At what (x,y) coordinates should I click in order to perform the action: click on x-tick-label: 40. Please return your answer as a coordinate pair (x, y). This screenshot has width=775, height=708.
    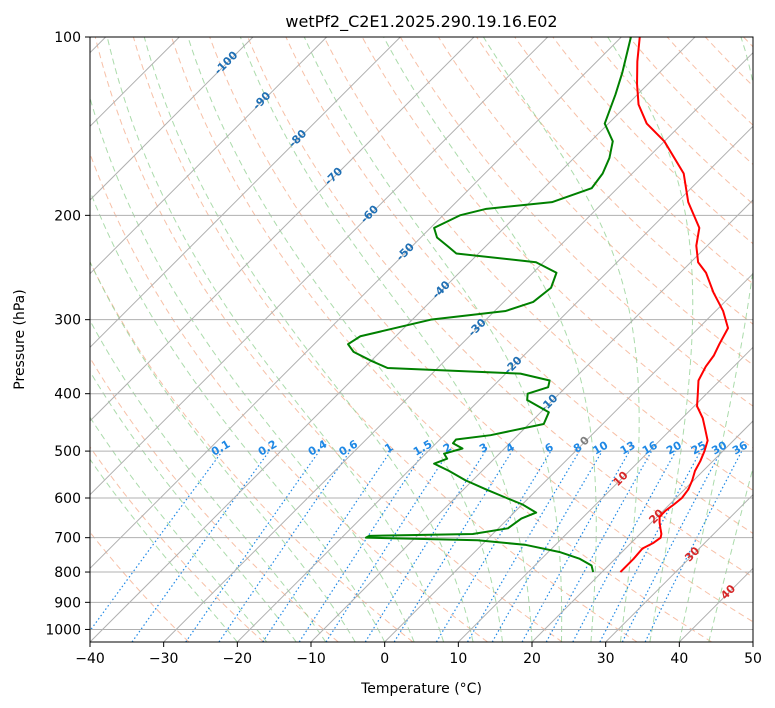
    Looking at the image, I should click on (679, 659).